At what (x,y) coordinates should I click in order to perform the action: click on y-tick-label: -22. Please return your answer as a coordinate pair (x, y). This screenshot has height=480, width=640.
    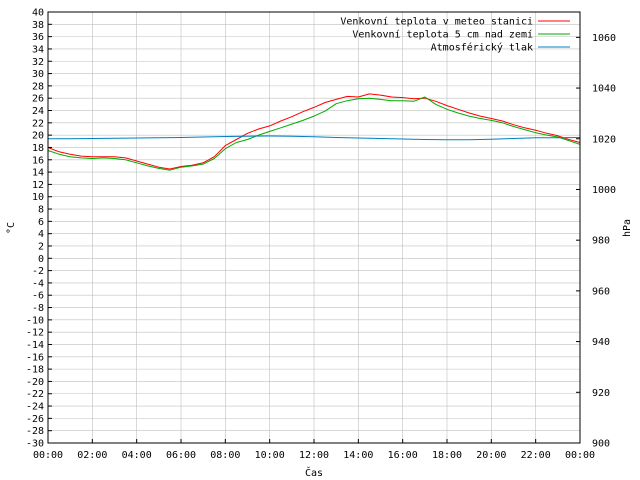
    Looking at the image, I should click on (35, 394).